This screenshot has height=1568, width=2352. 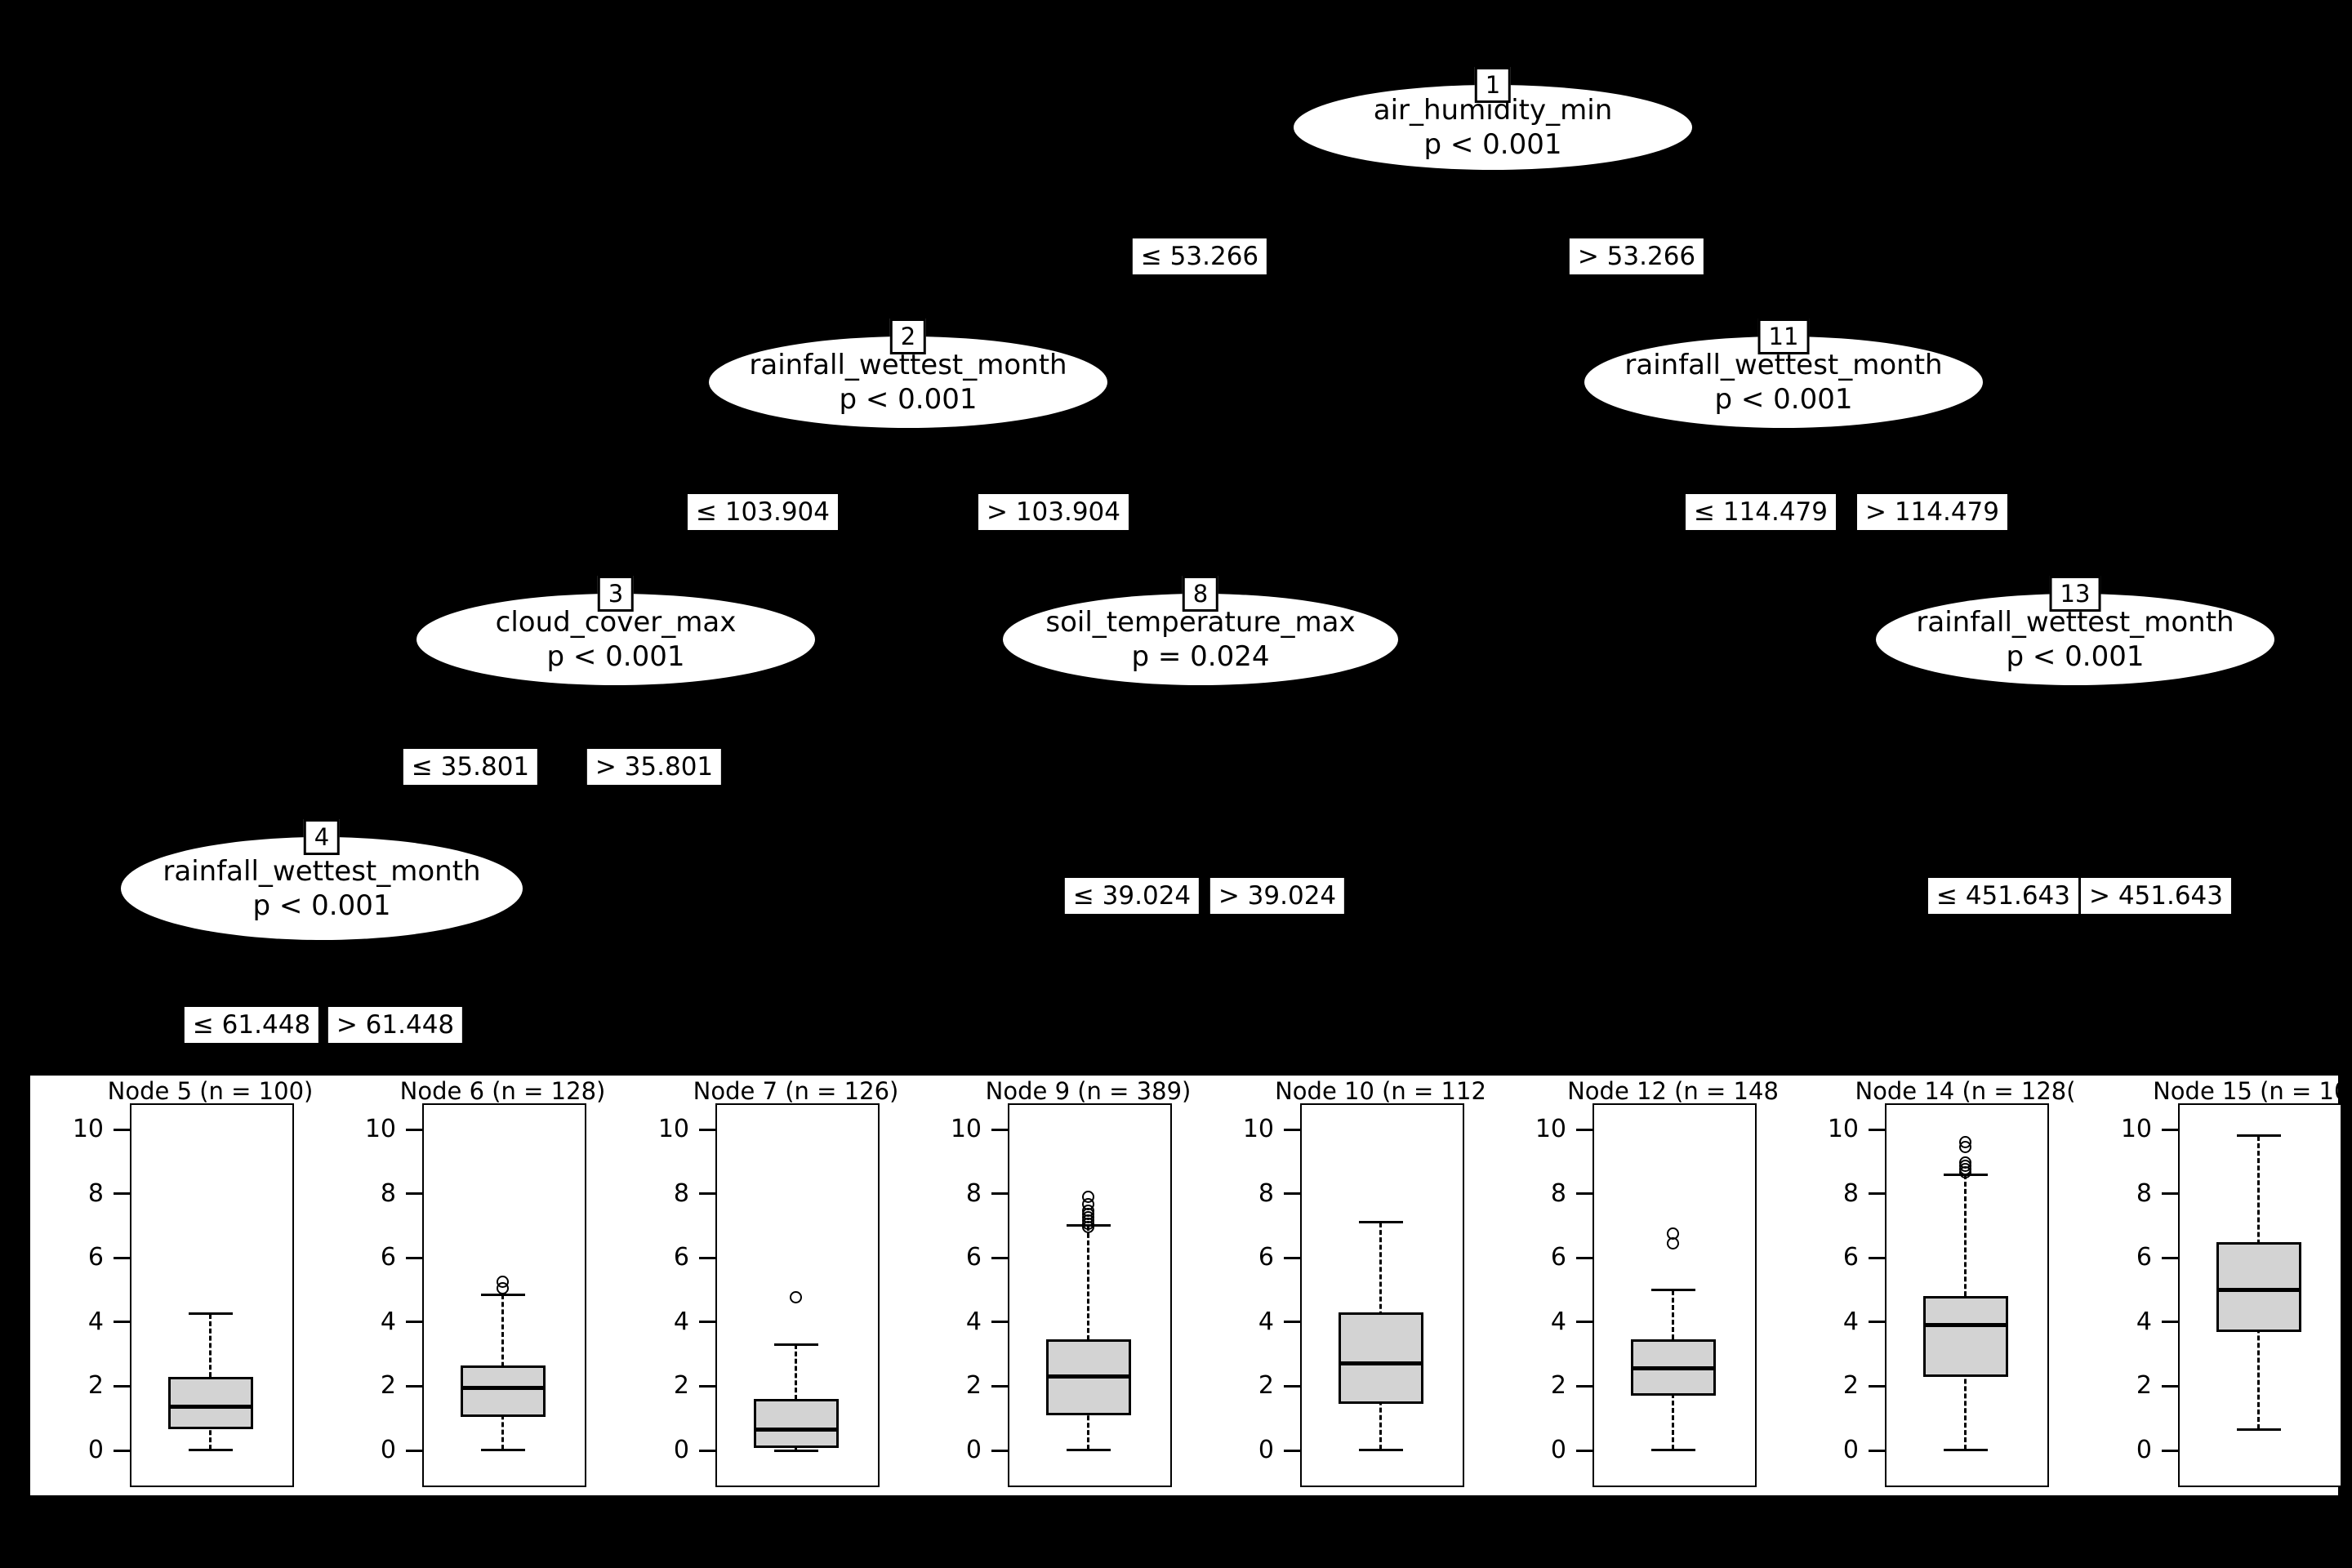 What do you see at coordinates (1199, 256) in the screenshot?
I see `split-edge-label: ≤ 53.266` at bounding box center [1199, 256].